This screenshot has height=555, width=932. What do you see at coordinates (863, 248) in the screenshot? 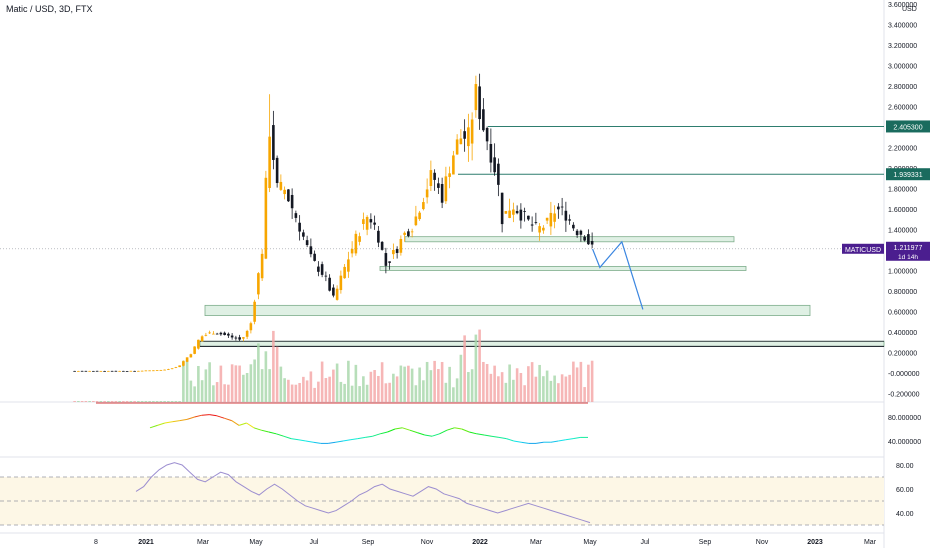
I see `symbol-badge` at bounding box center [863, 248].